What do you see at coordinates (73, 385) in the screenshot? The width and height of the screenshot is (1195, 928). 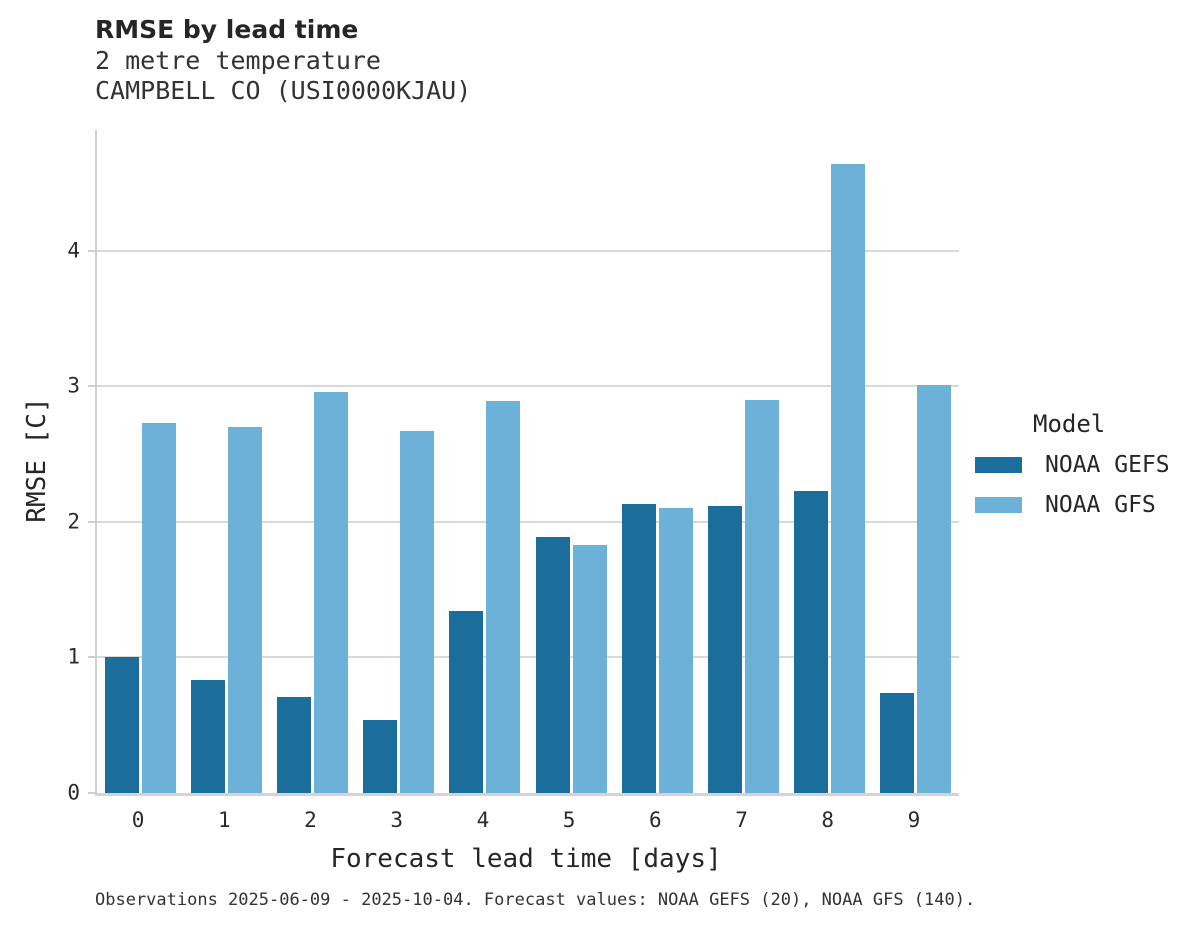 I see `y-tick-label-3: 3` at bounding box center [73, 385].